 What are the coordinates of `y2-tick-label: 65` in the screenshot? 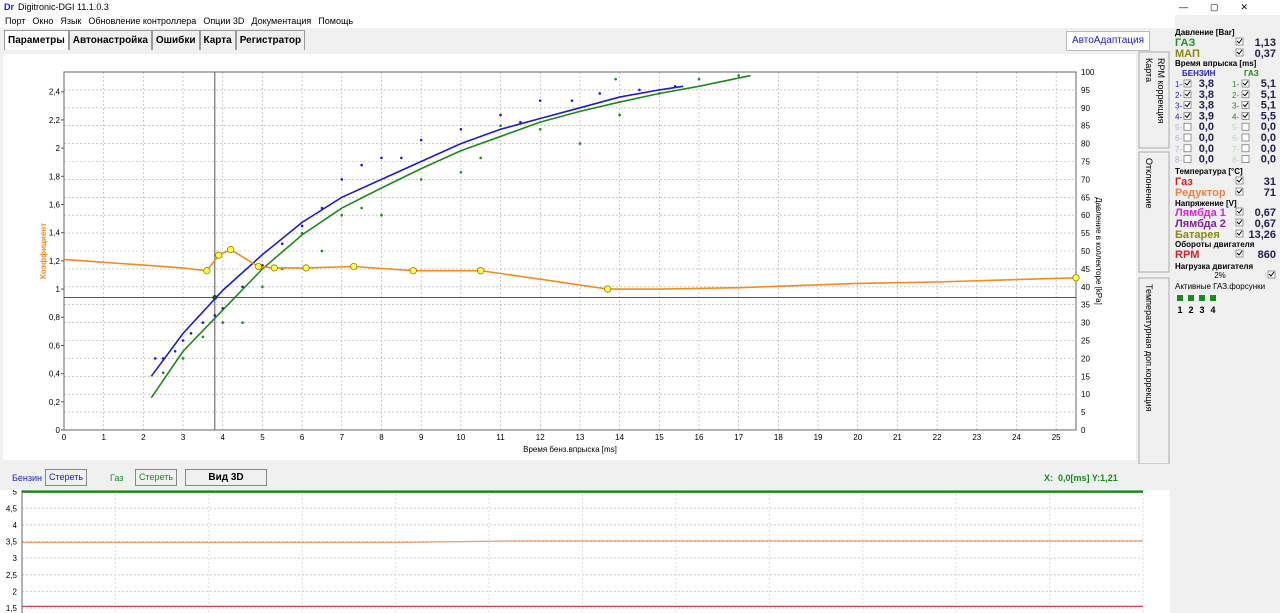 It's located at (1085, 197).